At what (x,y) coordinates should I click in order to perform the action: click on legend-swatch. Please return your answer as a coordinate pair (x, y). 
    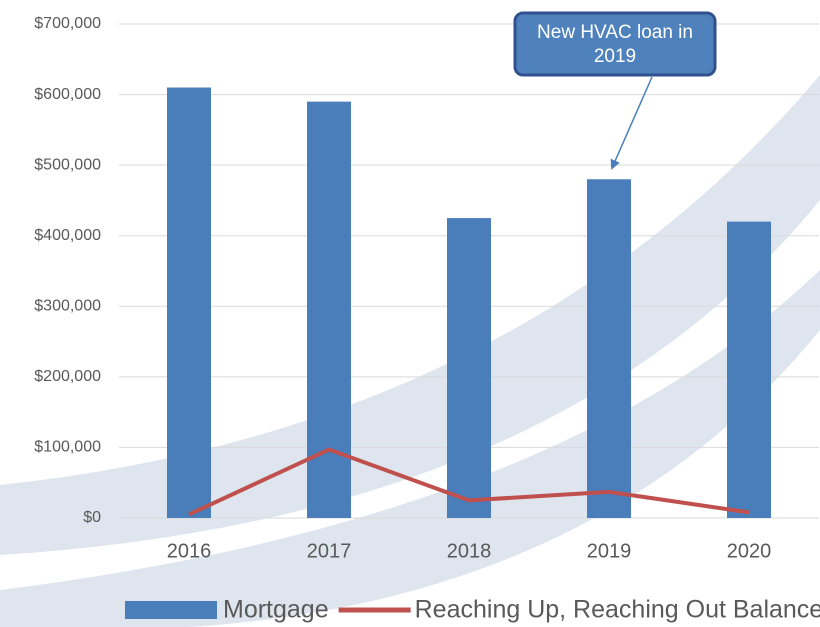
    Looking at the image, I should click on (171, 610).